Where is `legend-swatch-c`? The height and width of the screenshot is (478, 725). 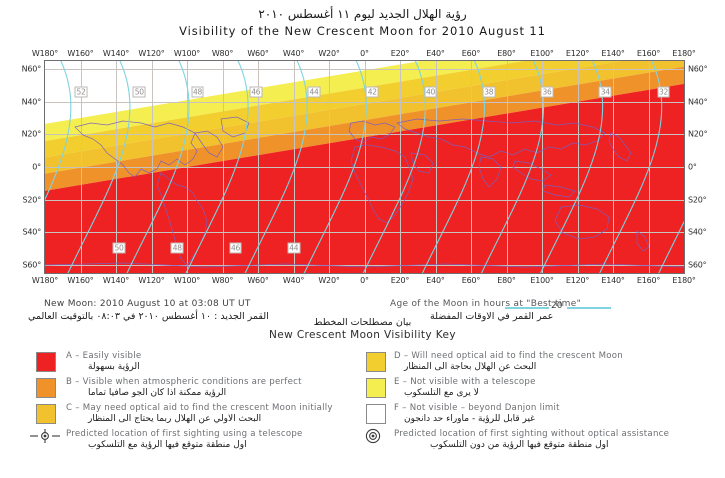
legend-swatch-c is located at coordinates (46, 414).